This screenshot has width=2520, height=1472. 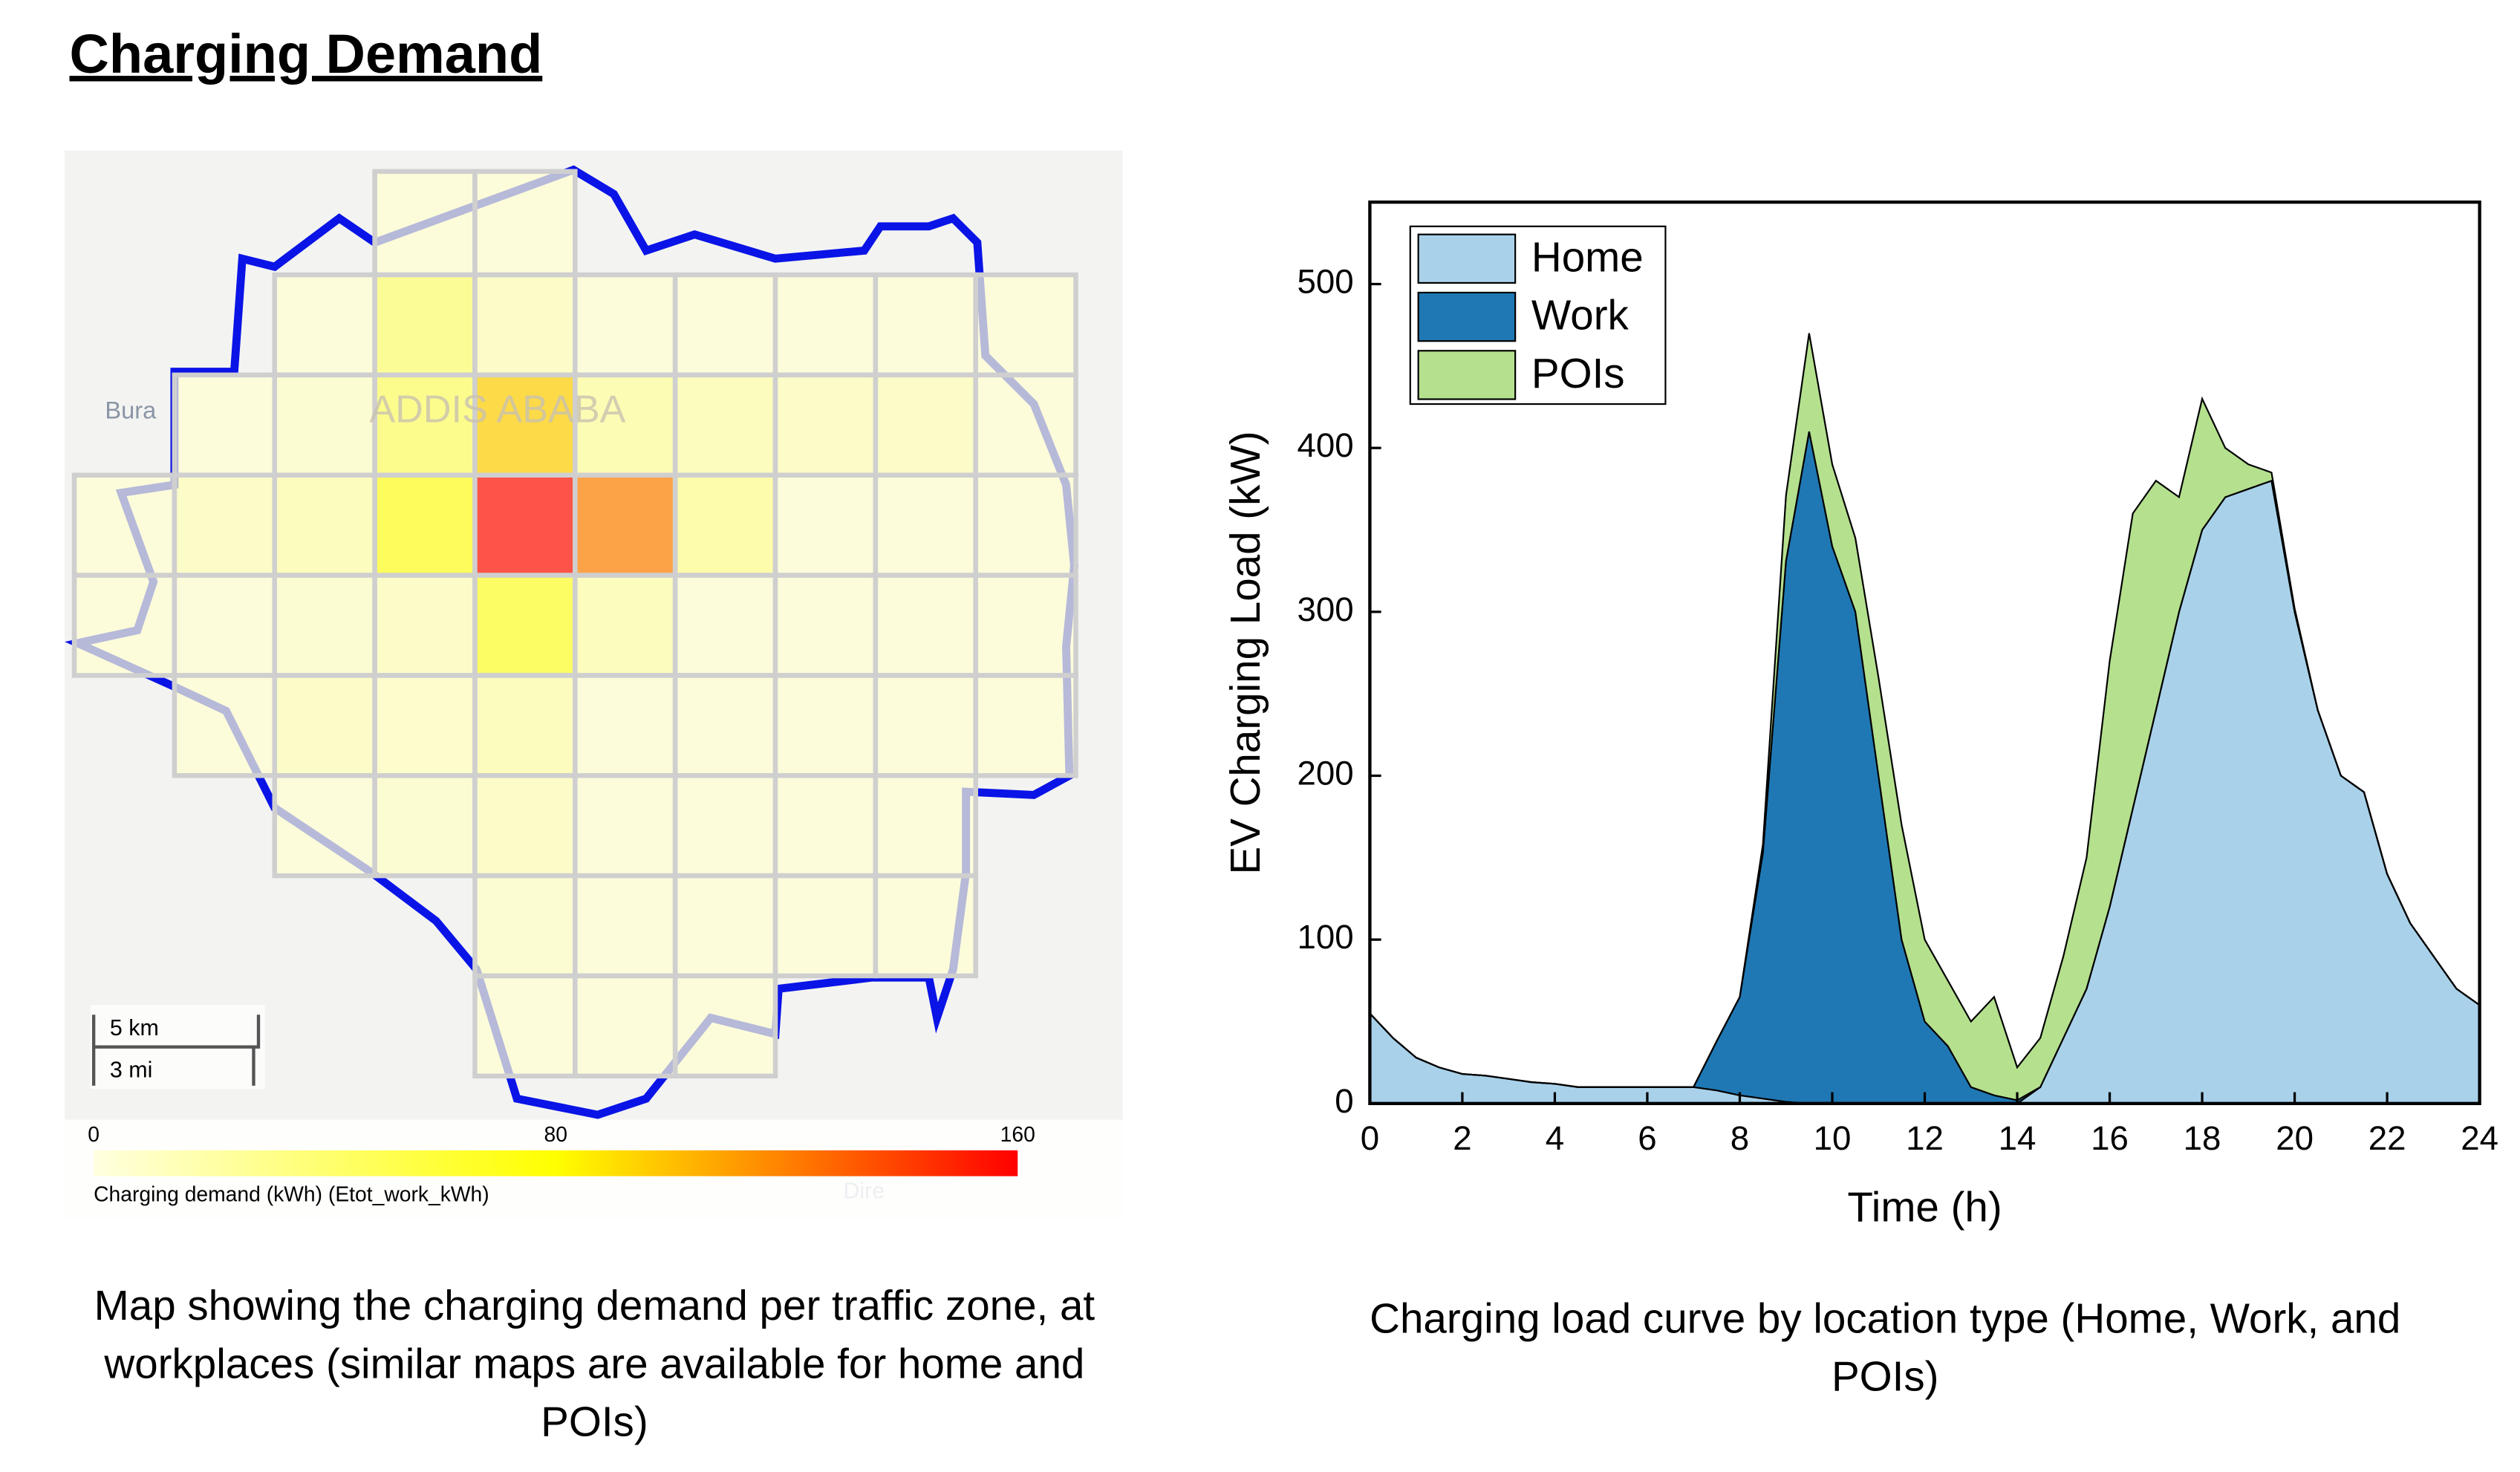 I want to click on colorbar-tick-label: 80, so click(x=555, y=1134).